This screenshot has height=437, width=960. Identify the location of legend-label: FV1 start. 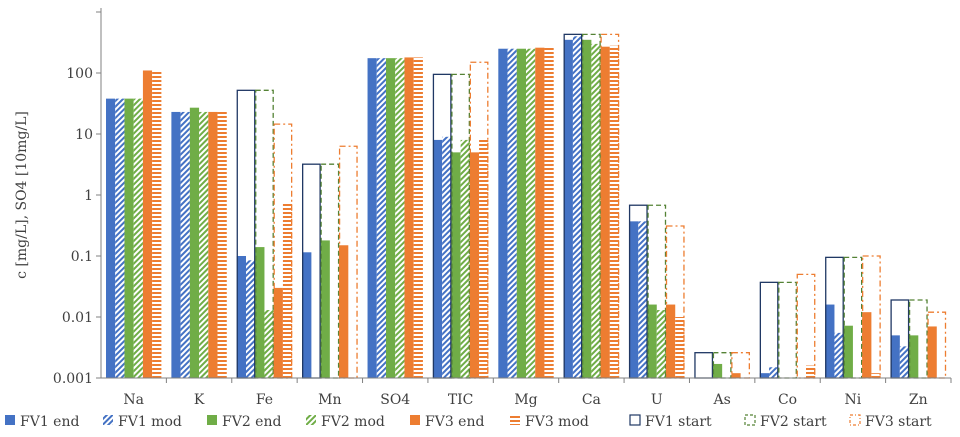
(678, 422).